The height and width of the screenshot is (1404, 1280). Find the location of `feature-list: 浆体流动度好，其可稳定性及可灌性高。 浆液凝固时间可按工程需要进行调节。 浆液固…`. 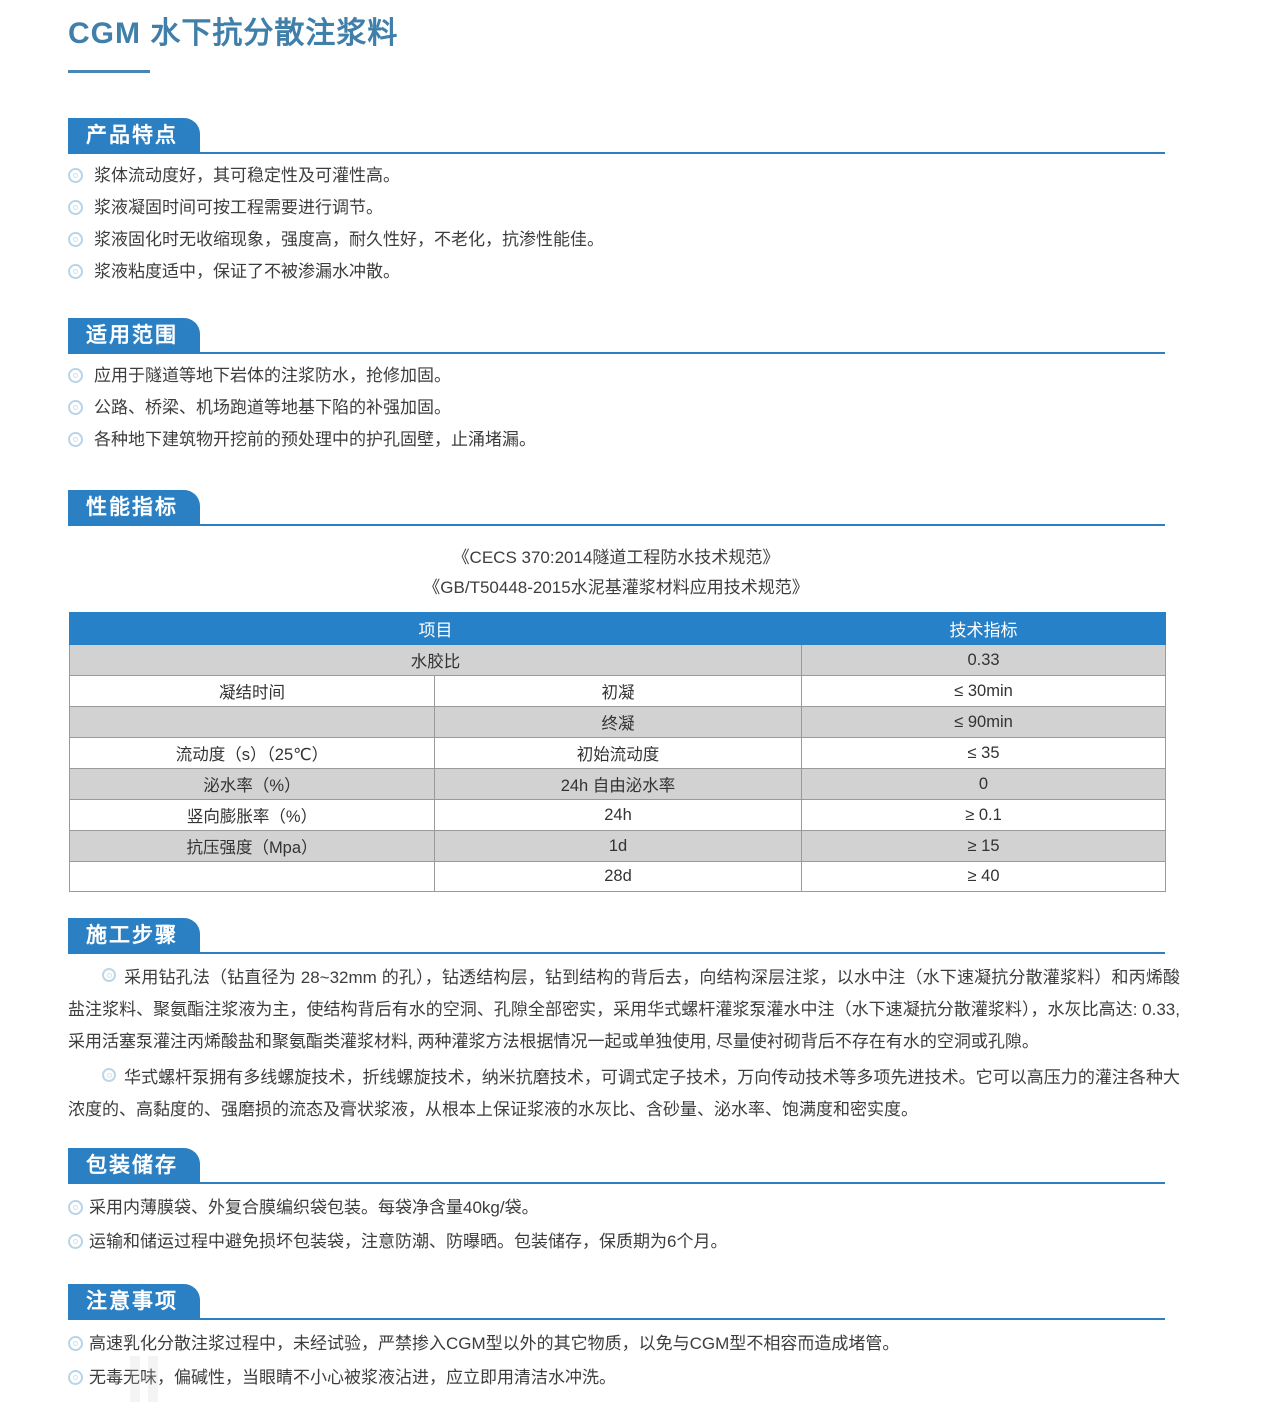

feature-list: 浆体流动度好，其可稳定性及可灌性高。 浆液凝固时间可按工程需要进行调节。 浆液固… is located at coordinates (623, 228).